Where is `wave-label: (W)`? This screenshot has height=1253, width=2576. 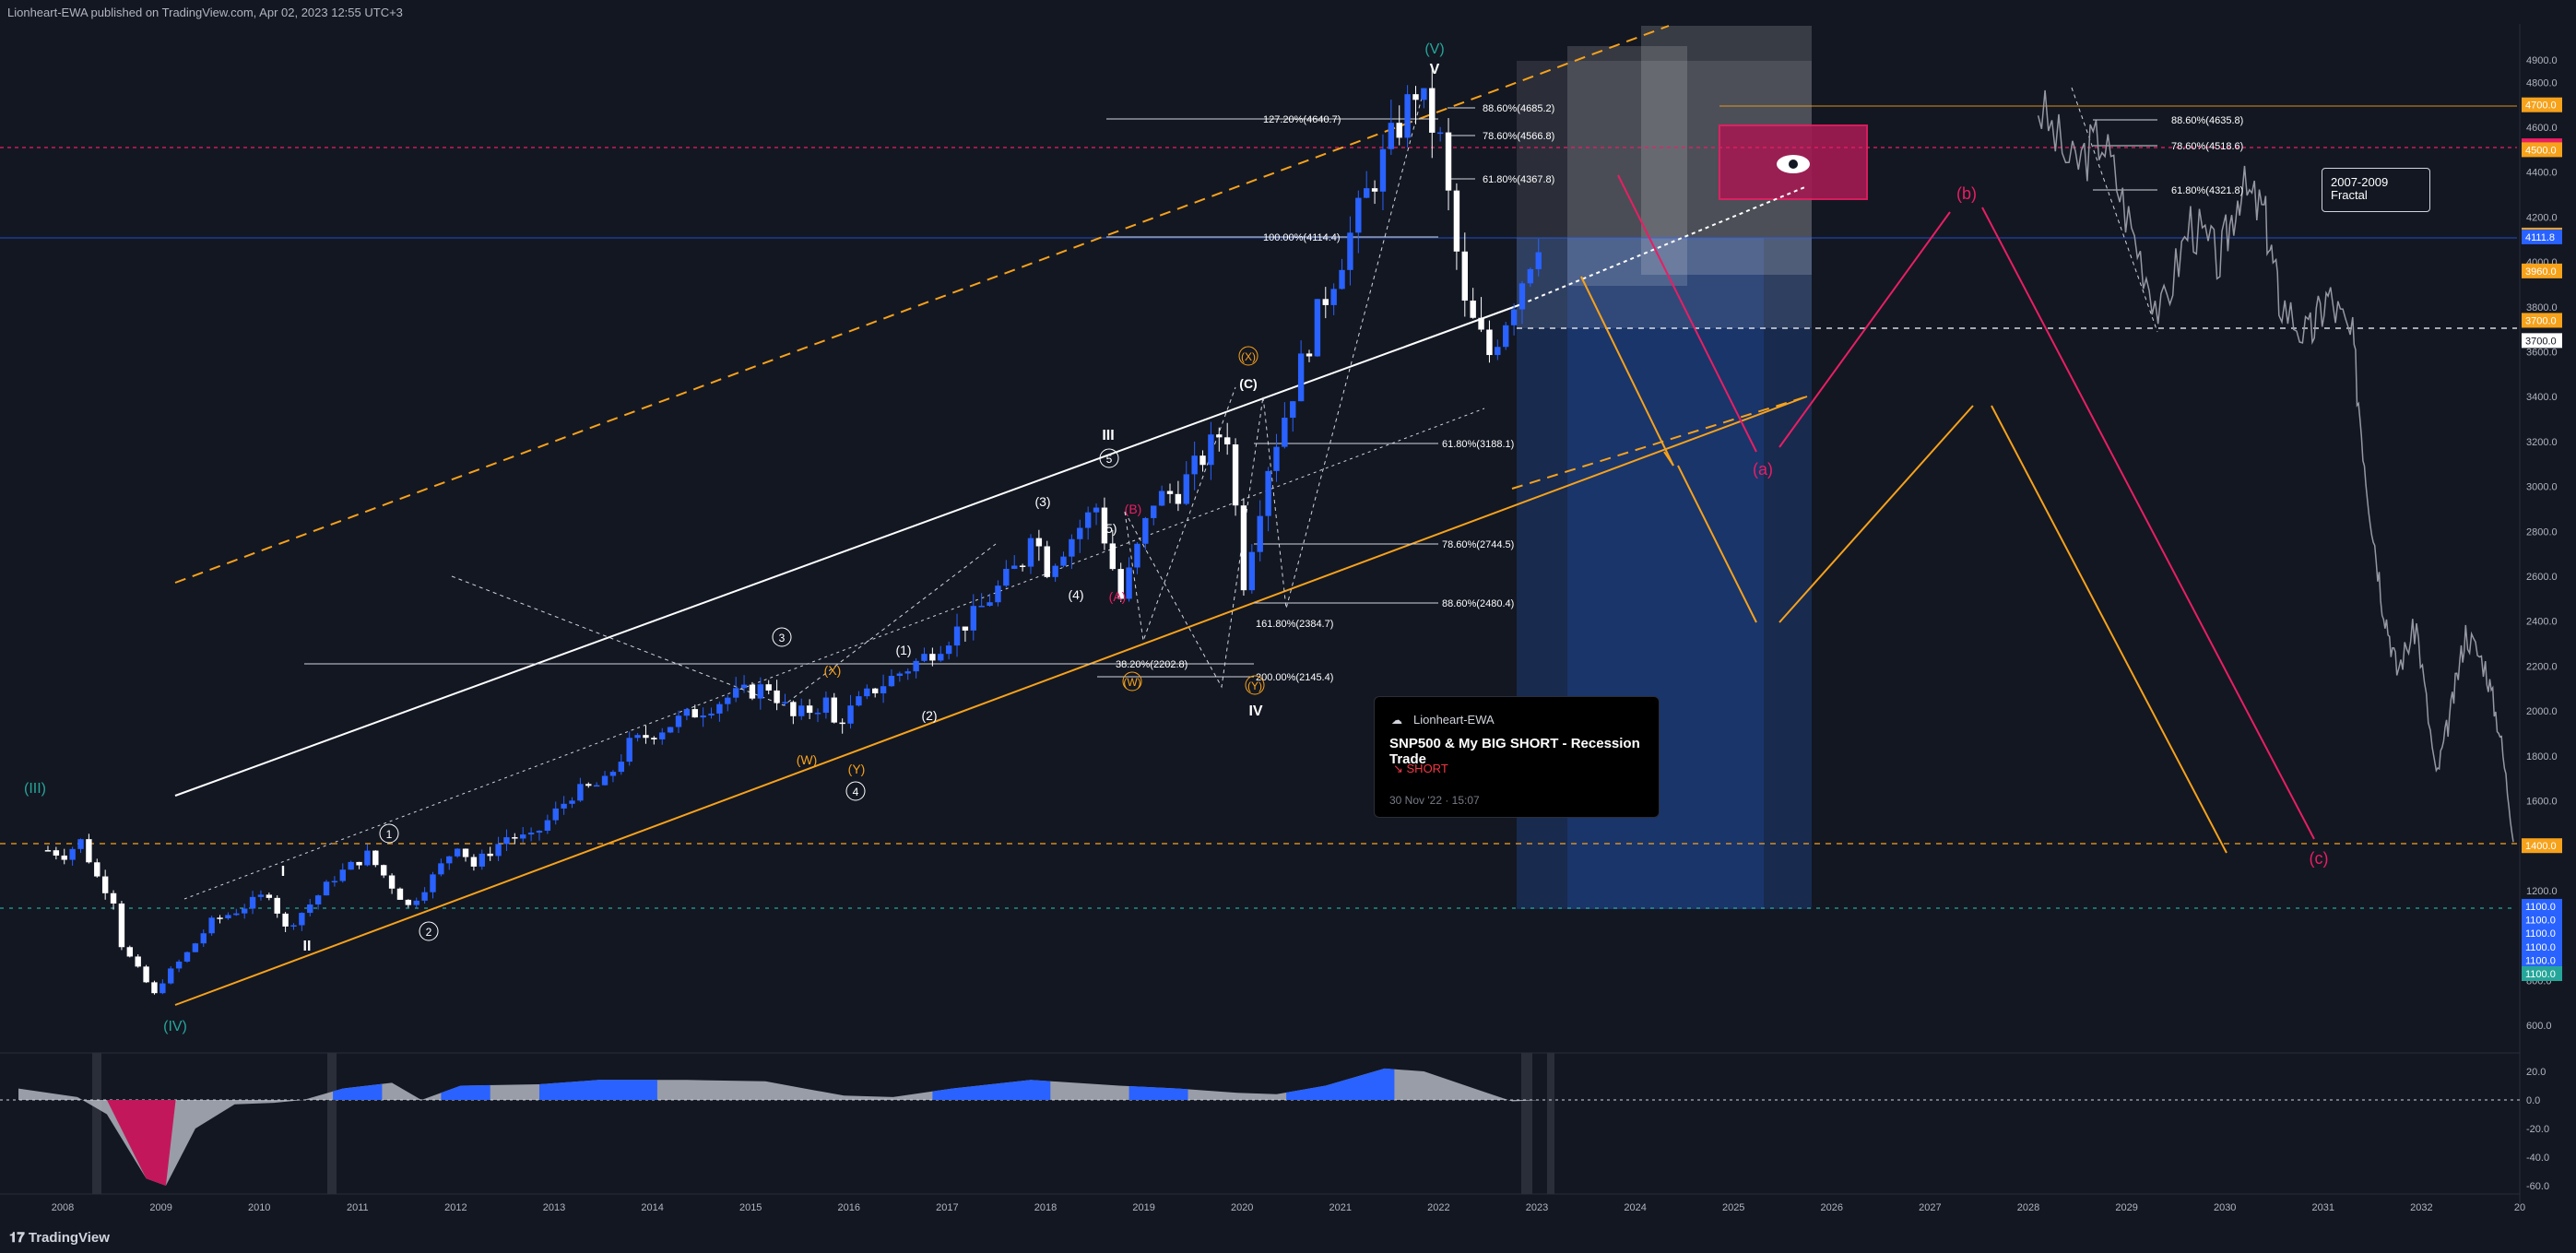
wave-label: (W) is located at coordinates (807, 760).